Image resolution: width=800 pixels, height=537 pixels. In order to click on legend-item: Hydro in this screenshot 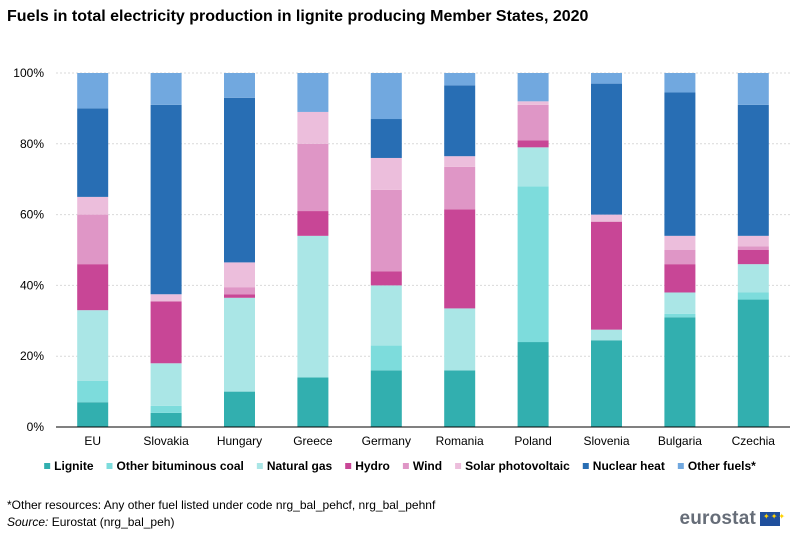, I will do `click(367, 466)`.